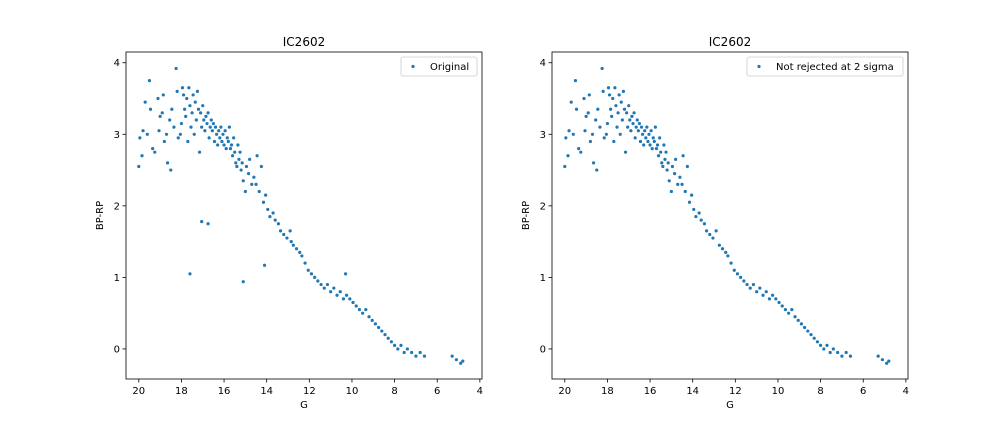  Describe the element at coordinates (863, 391) in the screenshot. I see `x-tick-label: 6` at that location.